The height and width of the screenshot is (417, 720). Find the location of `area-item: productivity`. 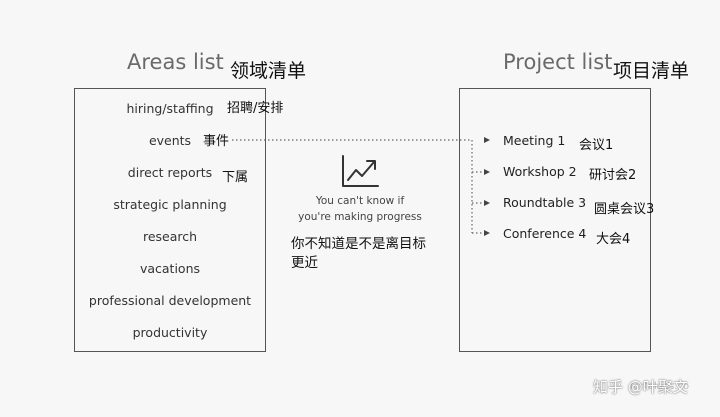

area-item: productivity is located at coordinates (170, 332).